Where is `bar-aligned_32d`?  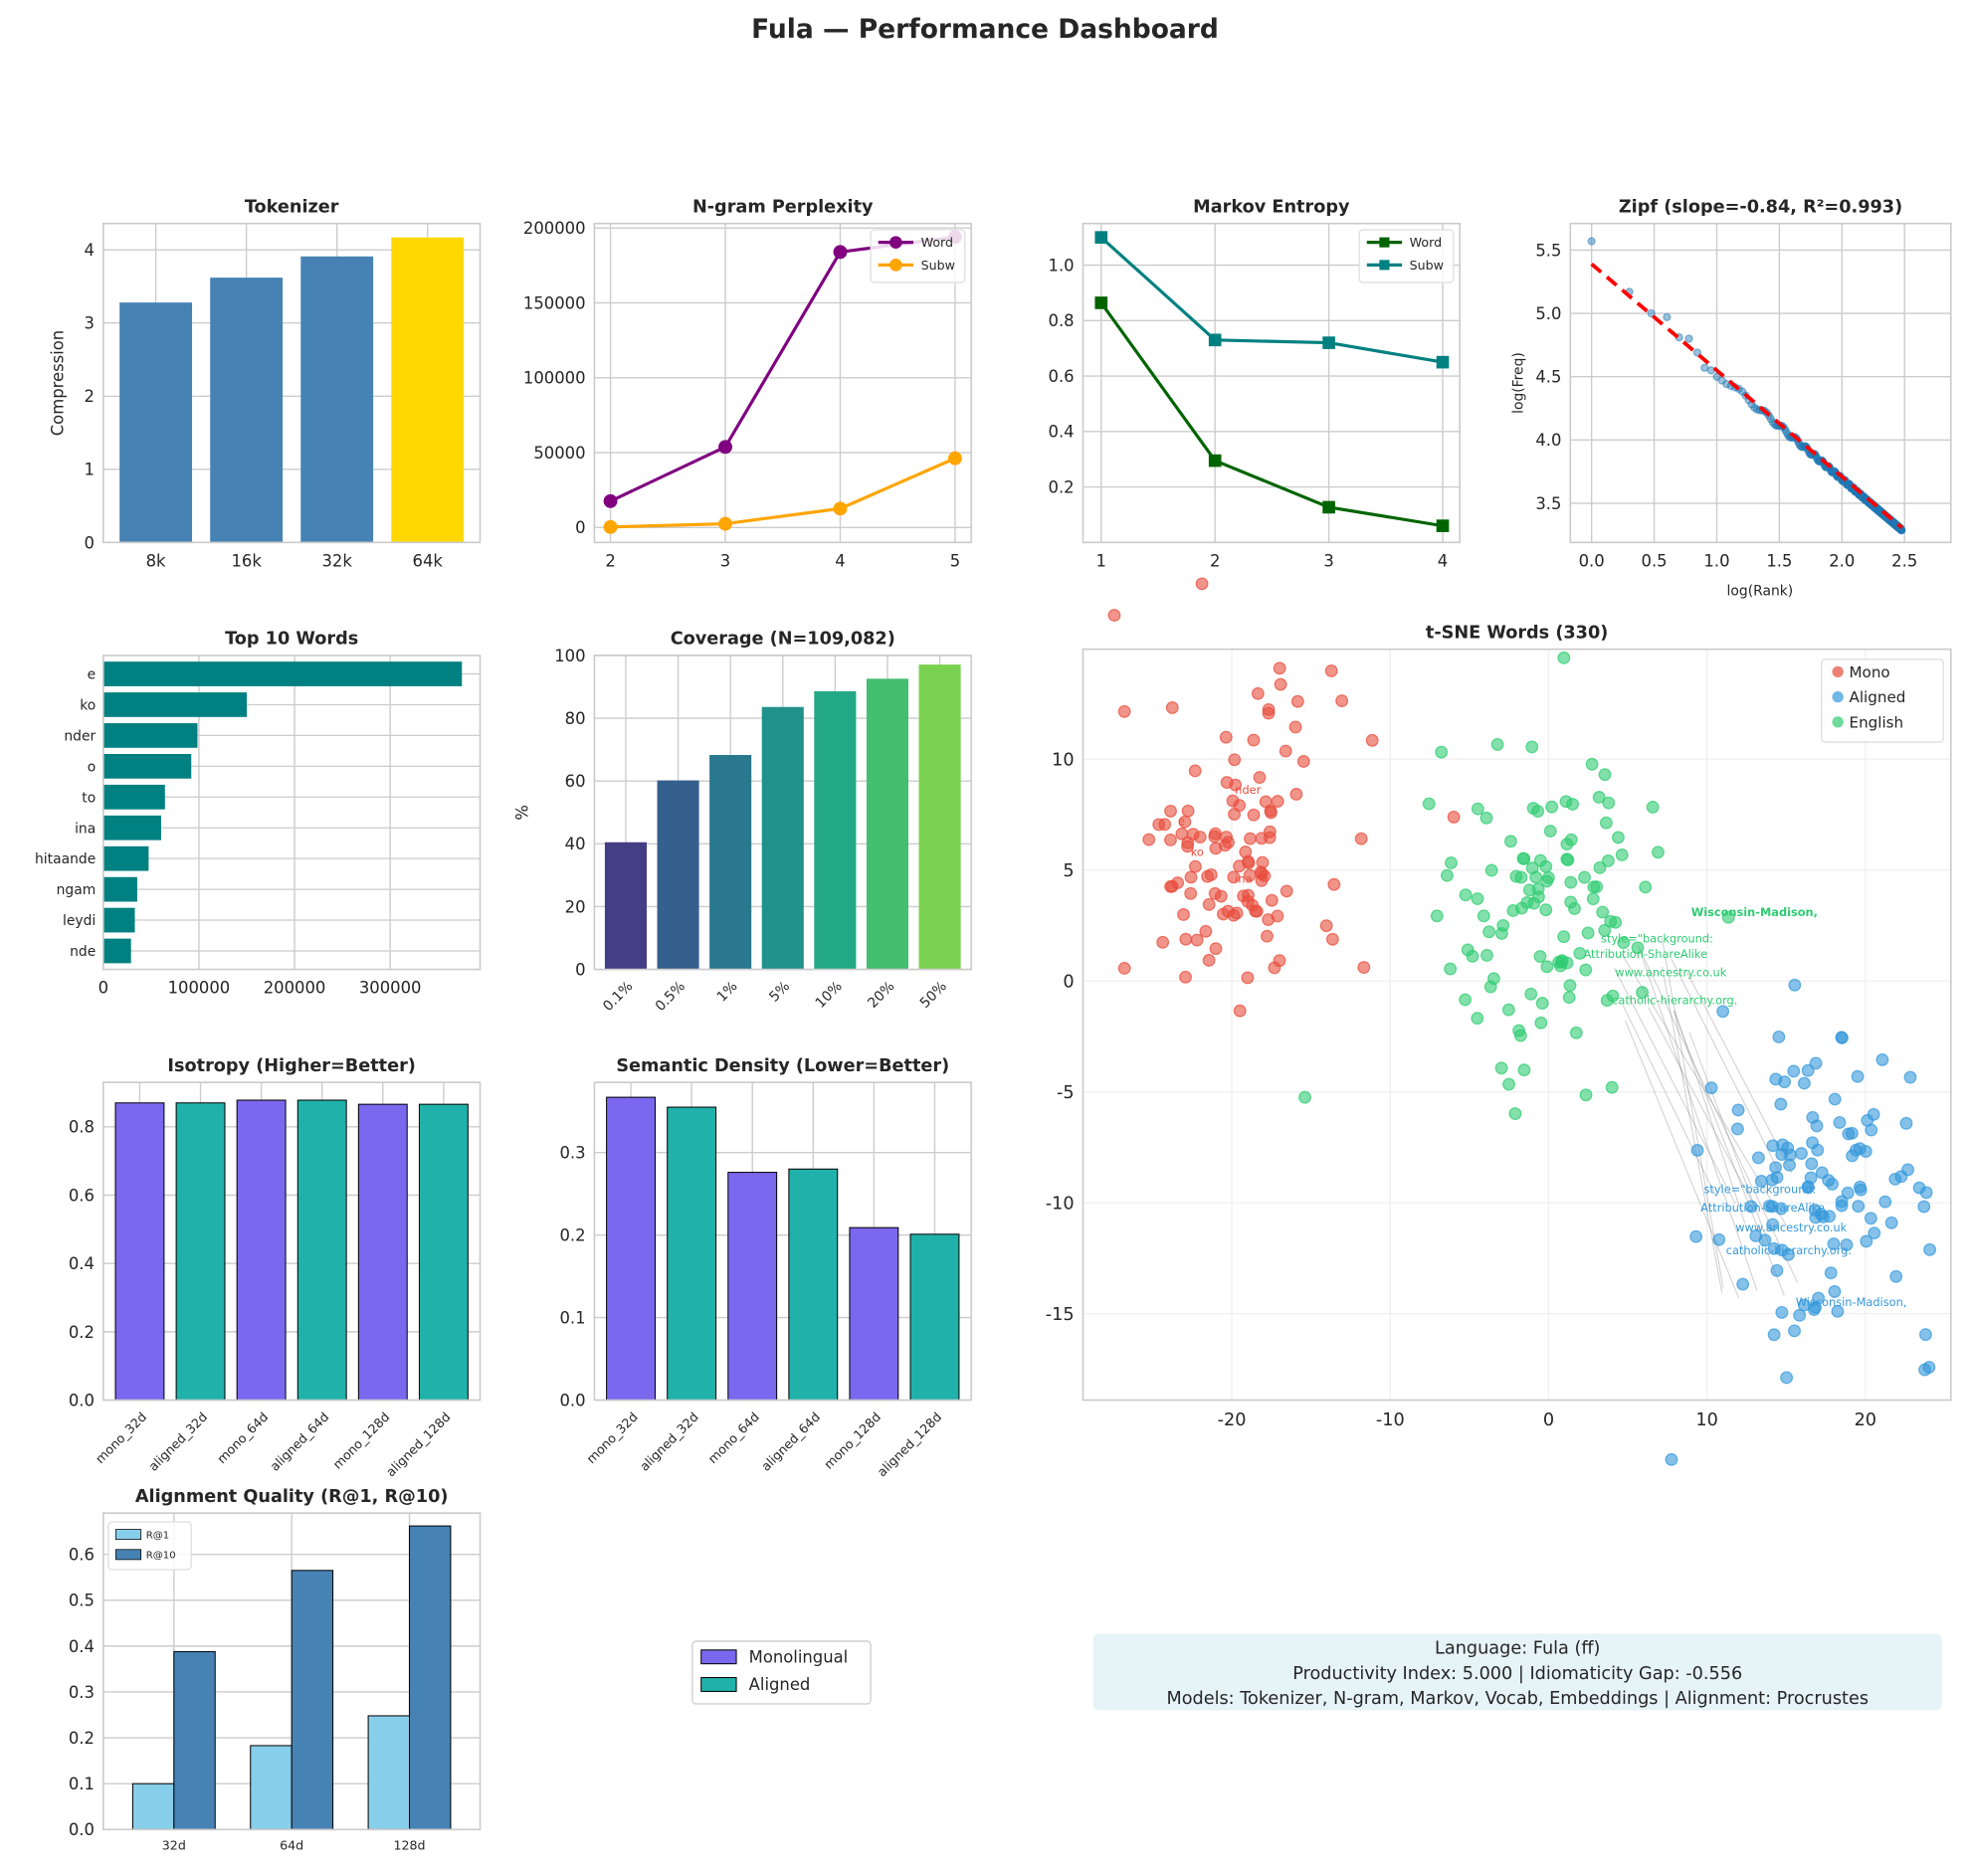
bar-aligned_32d is located at coordinates (200, 1252).